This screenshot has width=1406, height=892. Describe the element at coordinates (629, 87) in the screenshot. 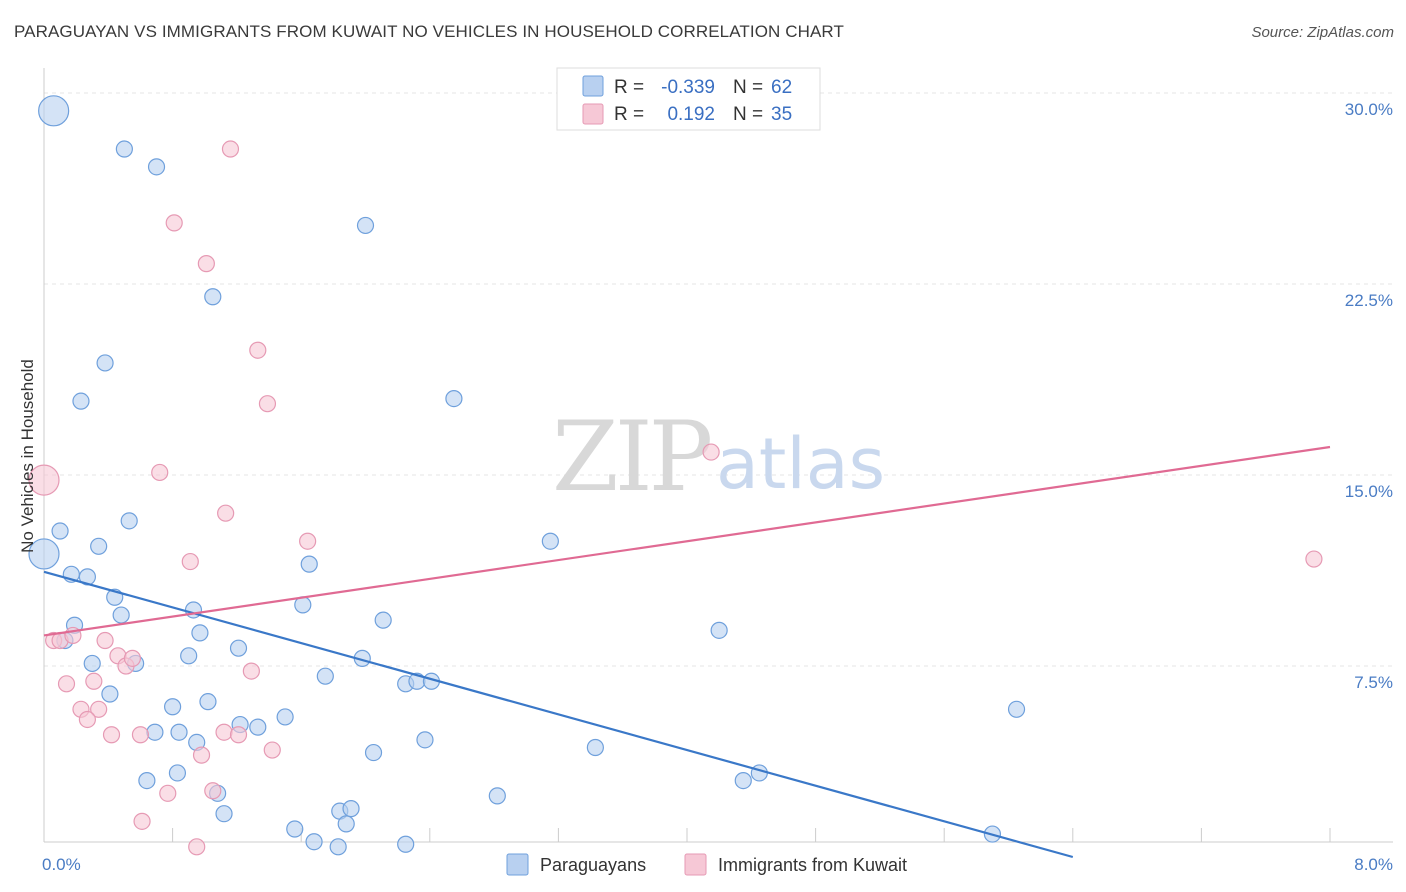

I see `legend-r-label-1: R =` at that location.